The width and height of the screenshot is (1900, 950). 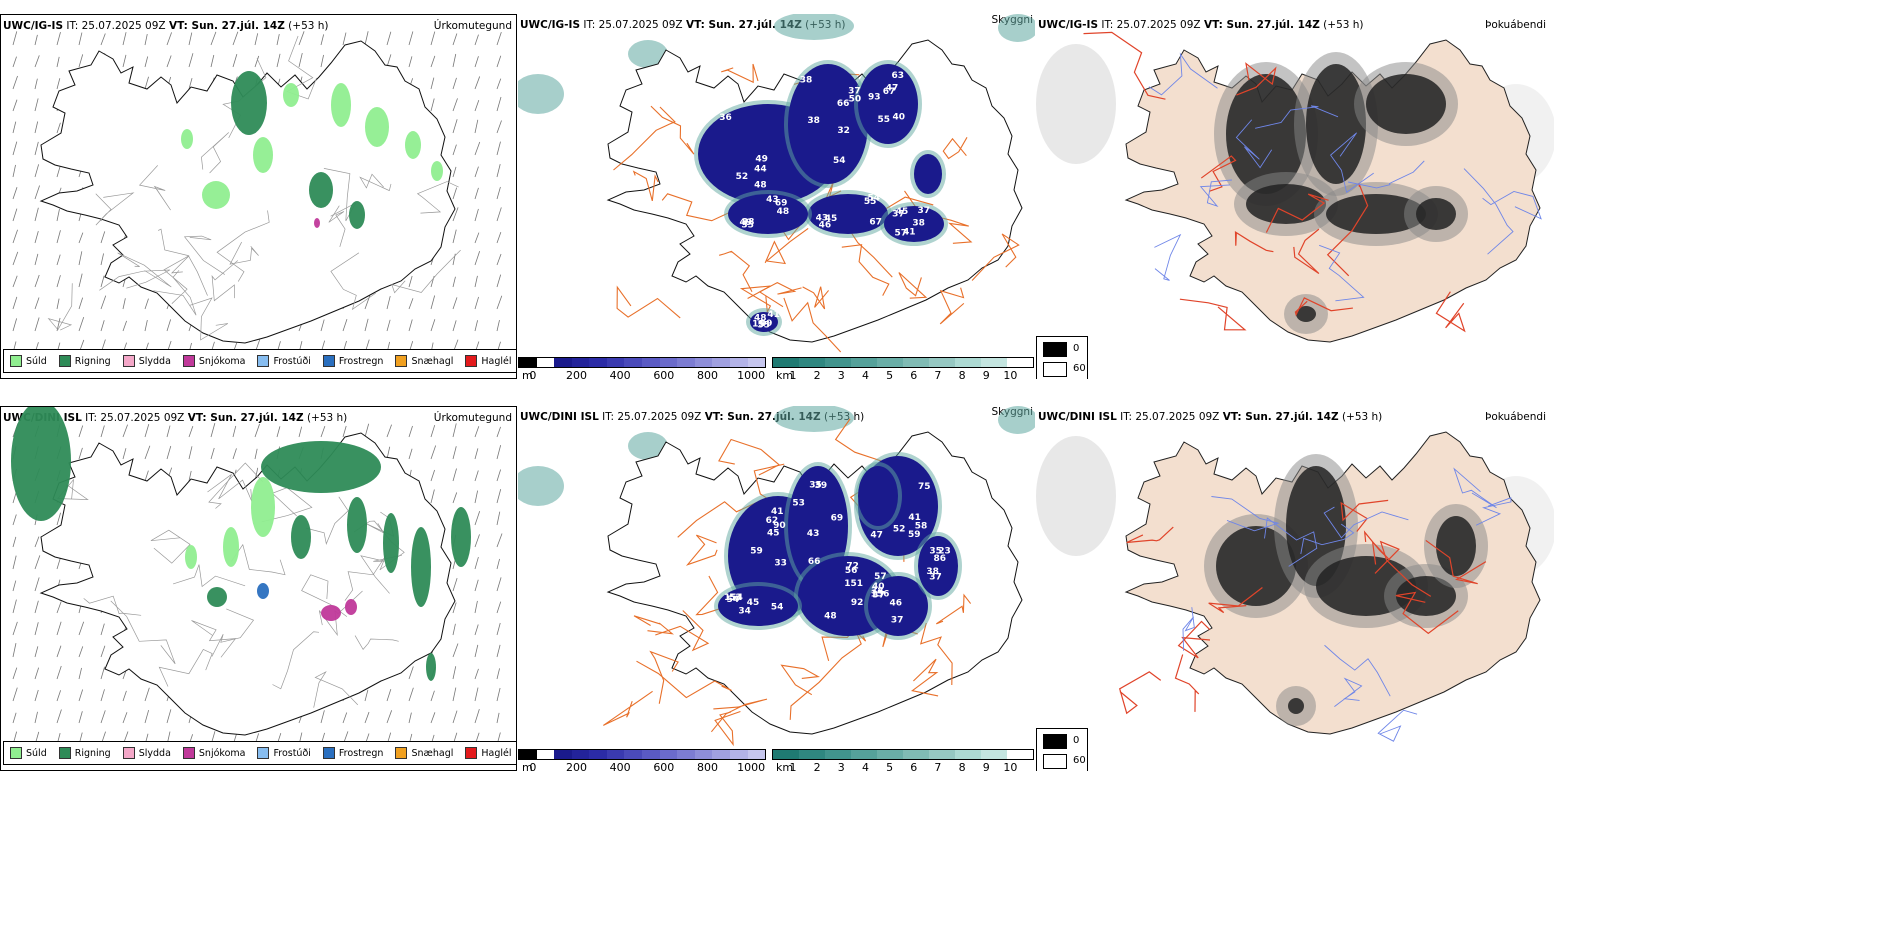 What do you see at coordinates (1295, 196) in the screenshot?
I see `fog-map-top` at bounding box center [1295, 196].